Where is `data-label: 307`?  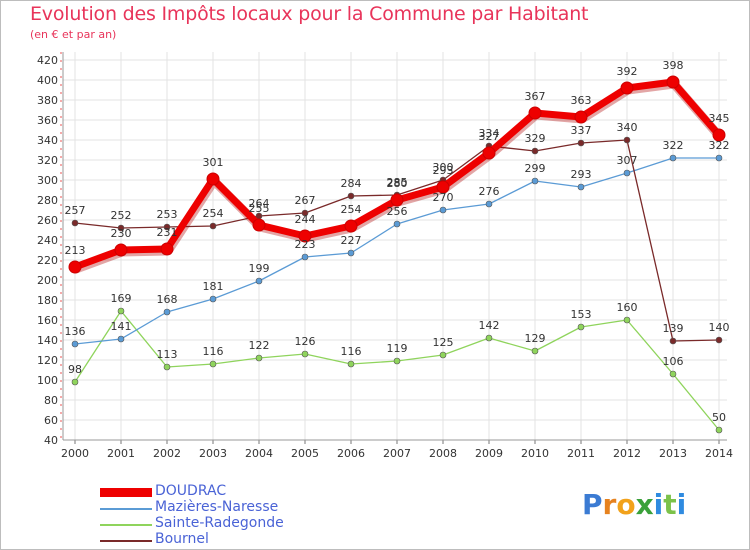
data-label: 307 is located at coordinates (627, 160).